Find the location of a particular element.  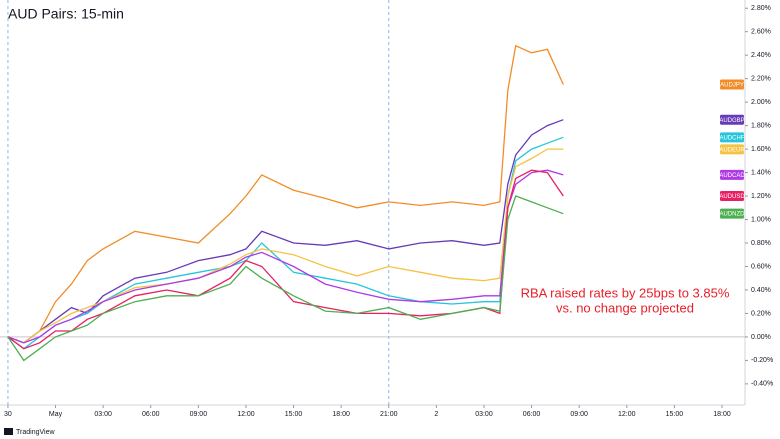

chart-title: AUD Pairs: 15-min is located at coordinates (66, 14).